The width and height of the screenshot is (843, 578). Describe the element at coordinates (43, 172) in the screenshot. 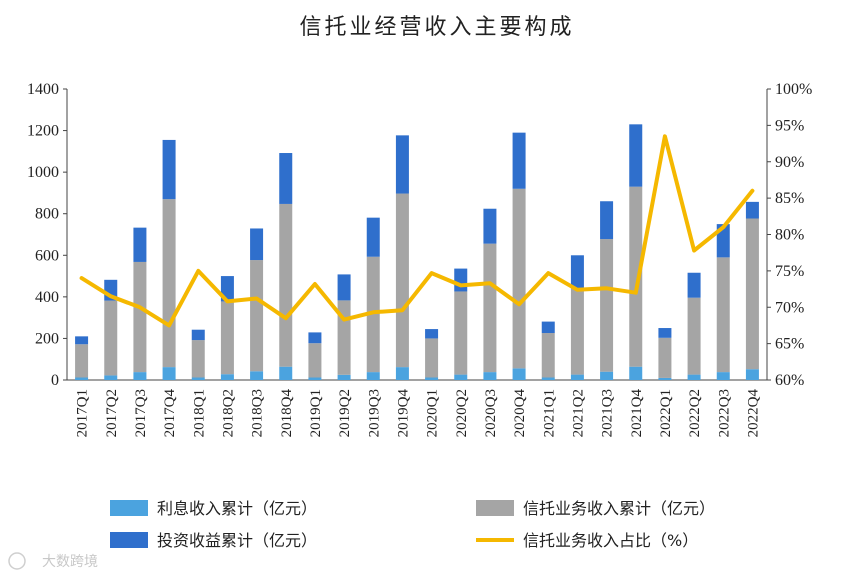

I see `left-tick-label: 1000` at that location.